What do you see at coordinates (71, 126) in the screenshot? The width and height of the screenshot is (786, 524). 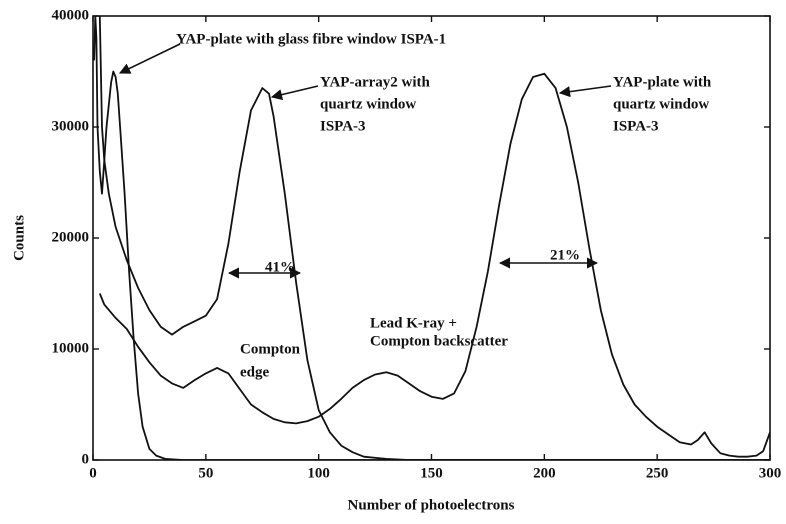 I see `y-tick-label: 30000` at bounding box center [71, 126].